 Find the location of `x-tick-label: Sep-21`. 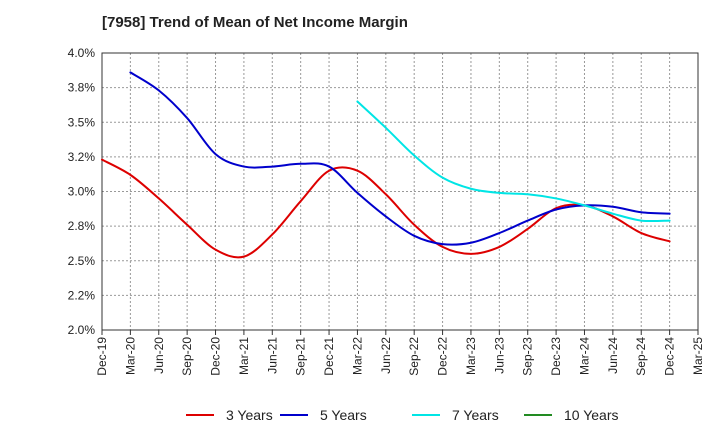

x-tick-label: Sep-21 is located at coordinates (301, 356).